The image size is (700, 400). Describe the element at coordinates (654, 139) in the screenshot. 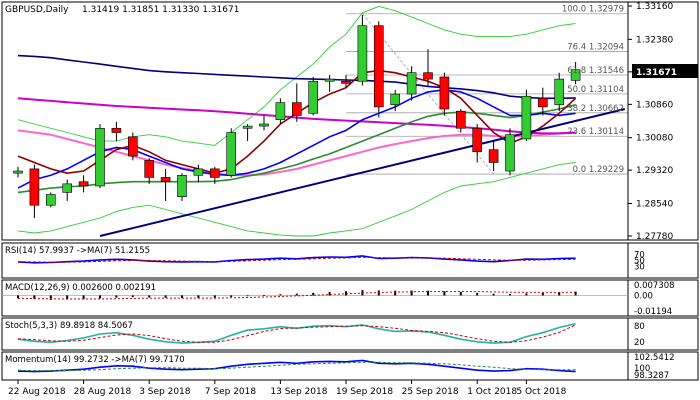

I see `y-tick-label: 1.30080` at that location.